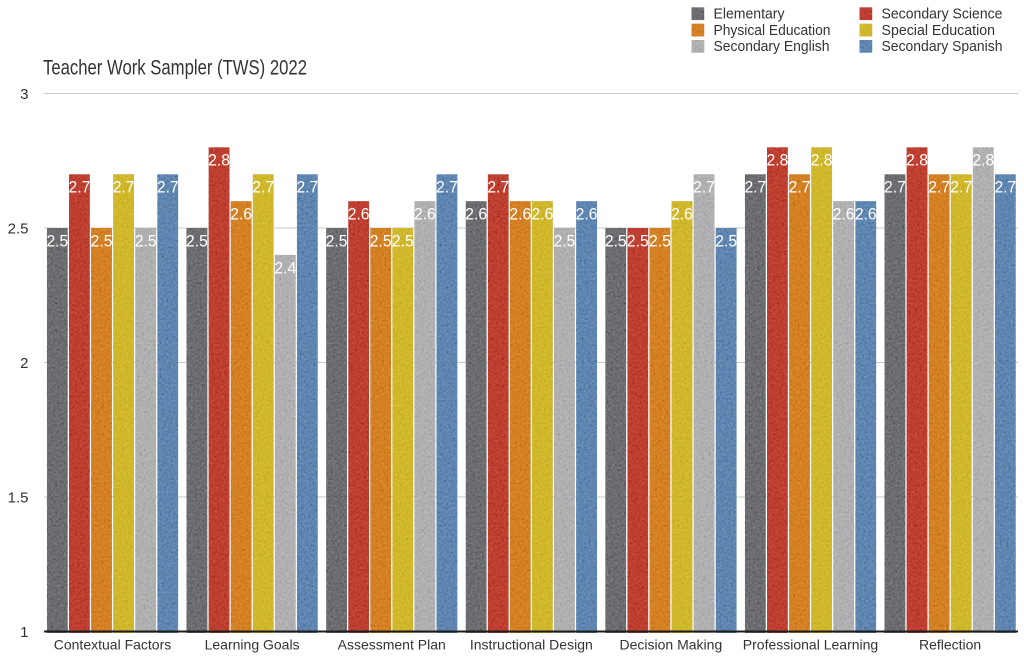 The image size is (1024, 661). I want to click on svg-text: Special Education, so click(939, 30).